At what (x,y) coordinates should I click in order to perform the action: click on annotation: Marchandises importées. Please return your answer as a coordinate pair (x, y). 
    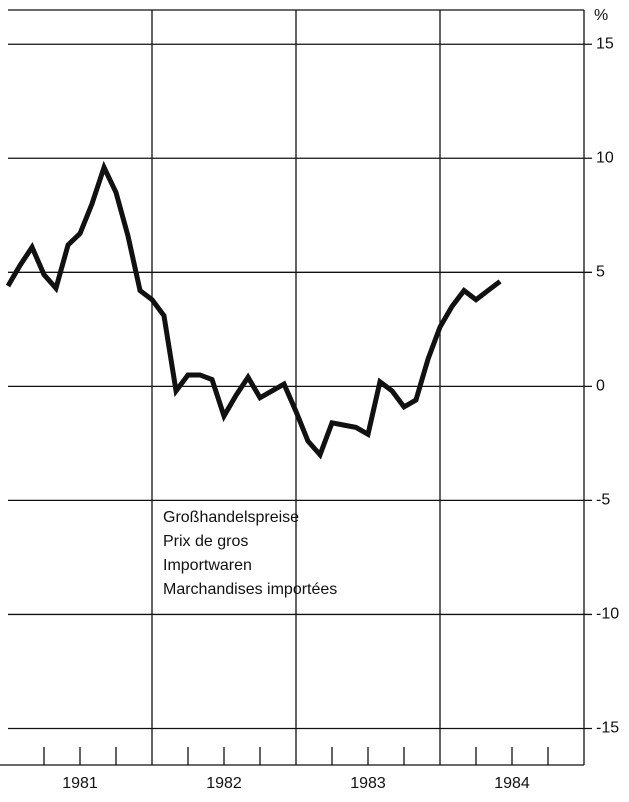
    Looking at the image, I should click on (250, 589).